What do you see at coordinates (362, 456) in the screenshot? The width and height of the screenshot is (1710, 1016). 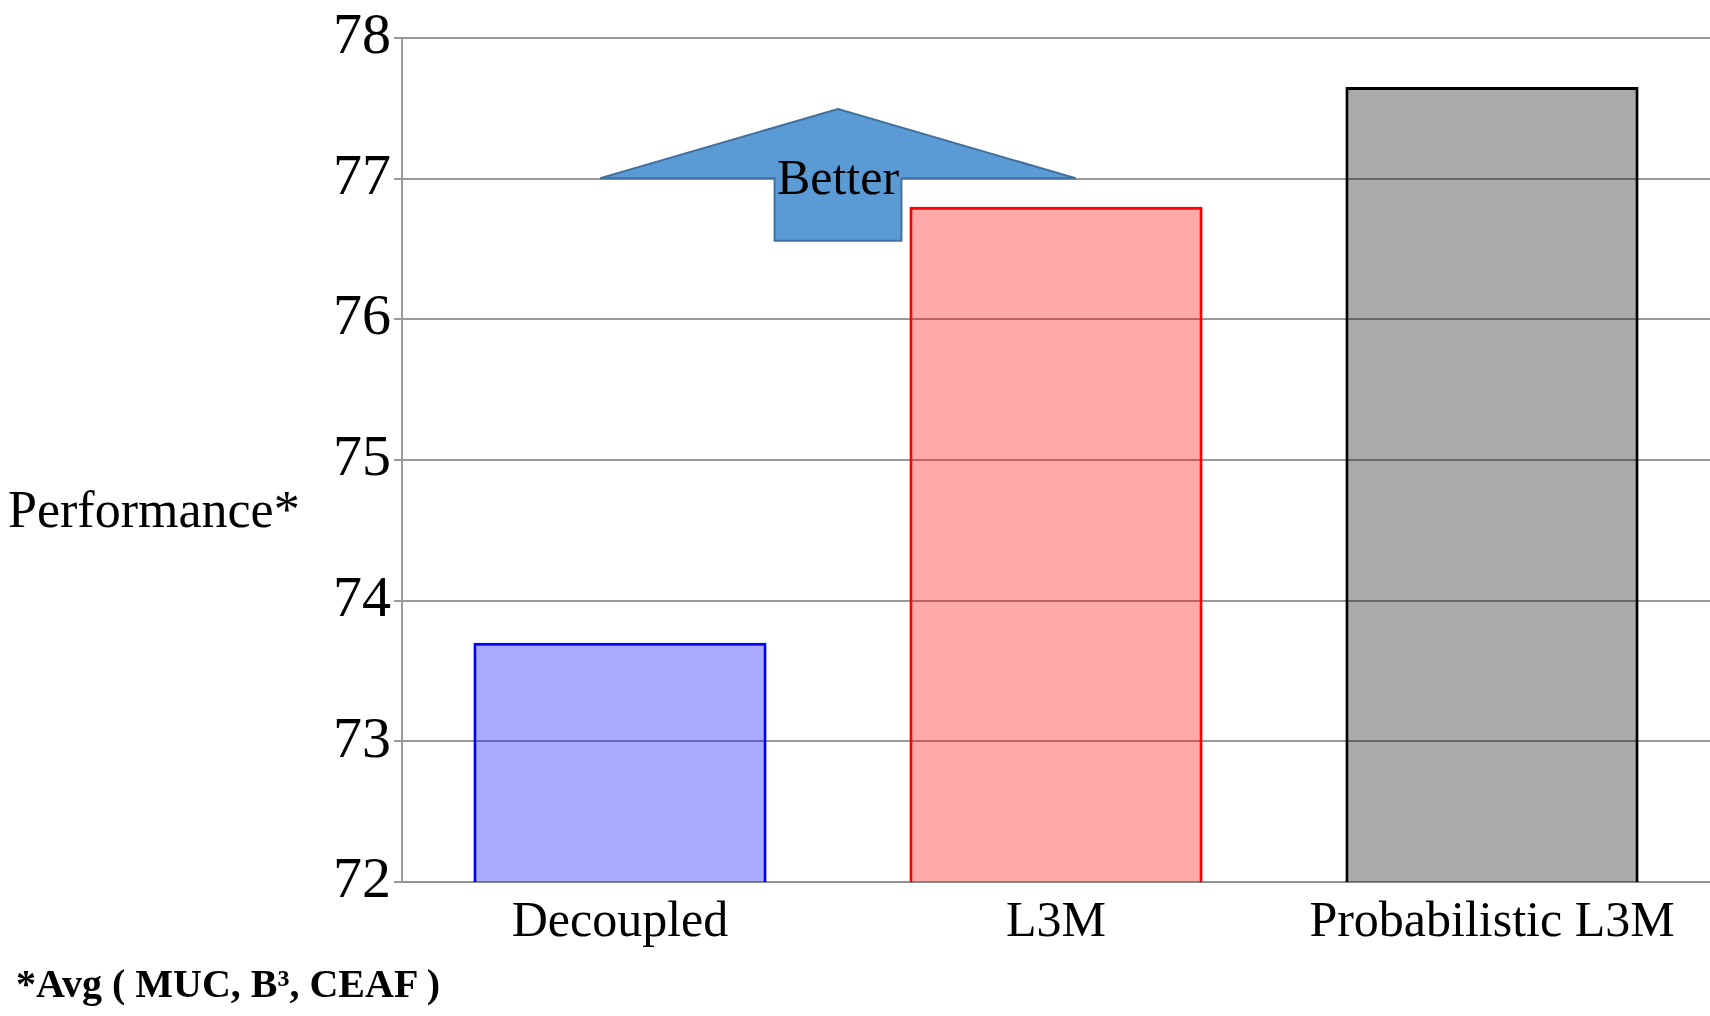 I see `y-tick-label: 75` at bounding box center [362, 456].